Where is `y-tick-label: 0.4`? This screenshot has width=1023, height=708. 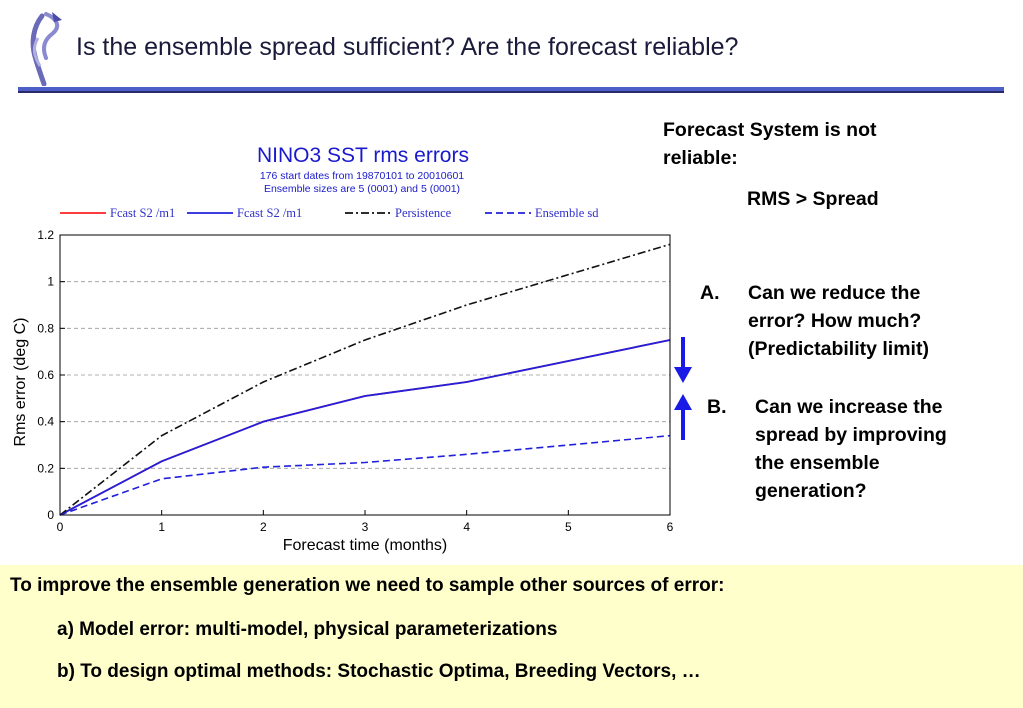
y-tick-label: 0.4 is located at coordinates (45, 422).